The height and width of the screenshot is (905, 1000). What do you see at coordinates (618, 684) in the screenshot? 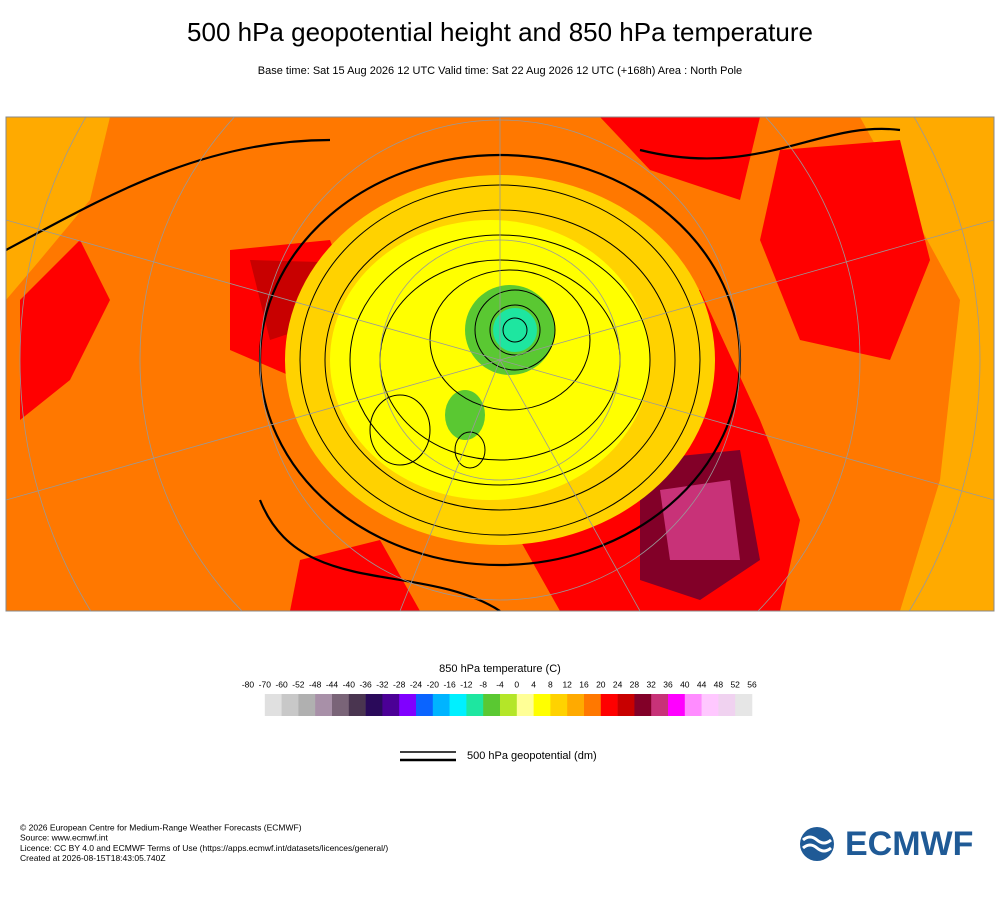
I see `colorbar-tick-label: 24` at bounding box center [618, 684].